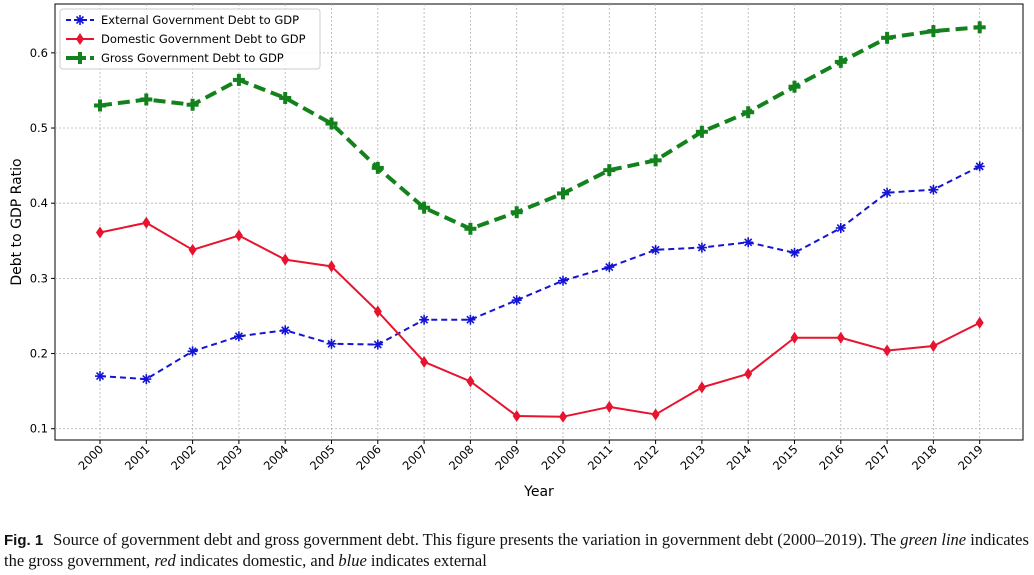 The height and width of the screenshot is (575, 1034). I want to click on x-tick-label: 2000, so click(91, 457).